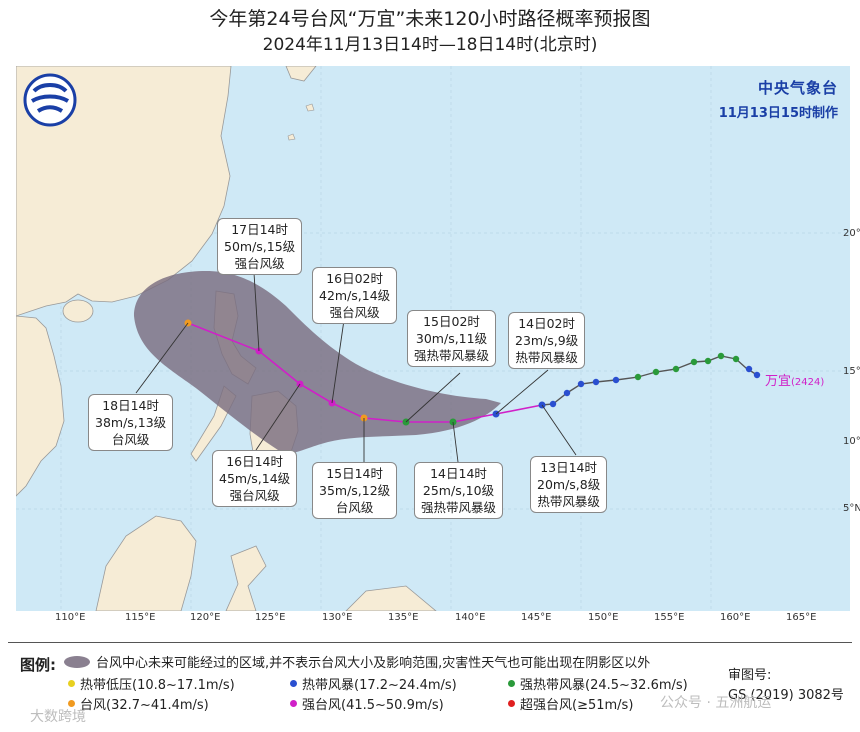 The image size is (860, 732). I want to click on callout-time: 17日14时, so click(259, 229).